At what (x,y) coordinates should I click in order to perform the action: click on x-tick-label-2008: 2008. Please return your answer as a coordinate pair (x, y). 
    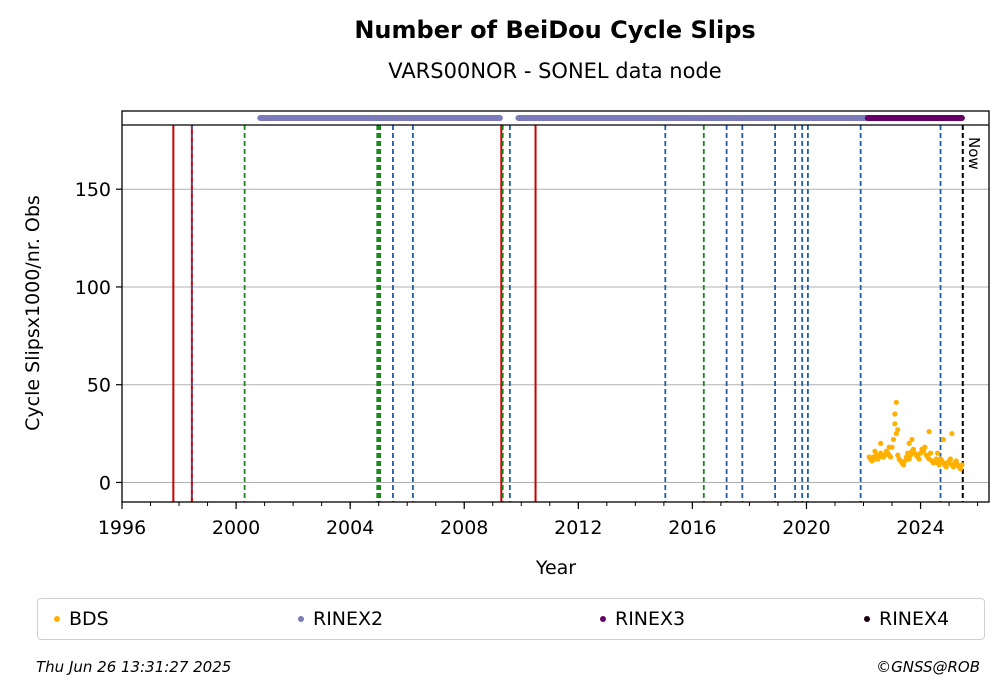
    Looking at the image, I should click on (464, 528).